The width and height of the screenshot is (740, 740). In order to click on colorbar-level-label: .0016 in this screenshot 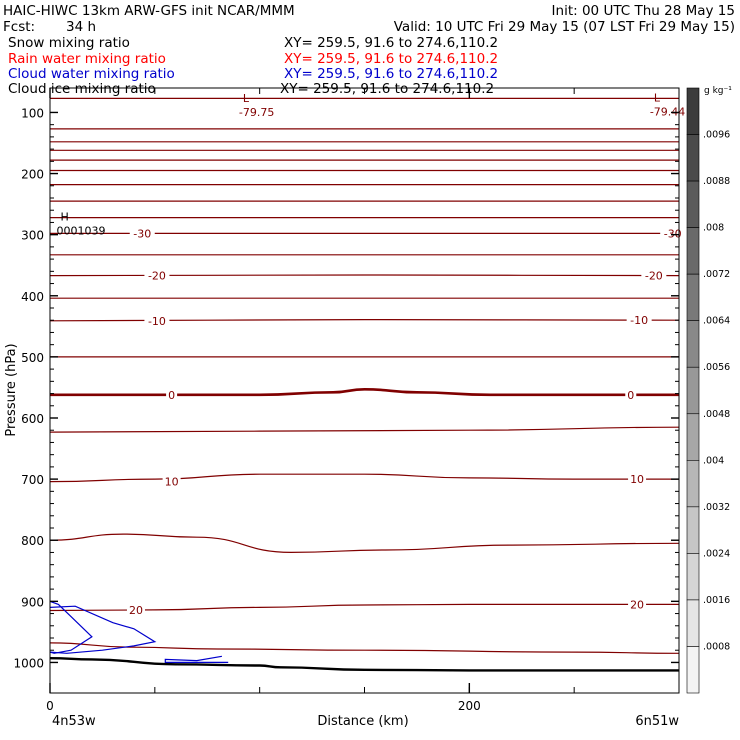, I will do `click(716, 600)`.